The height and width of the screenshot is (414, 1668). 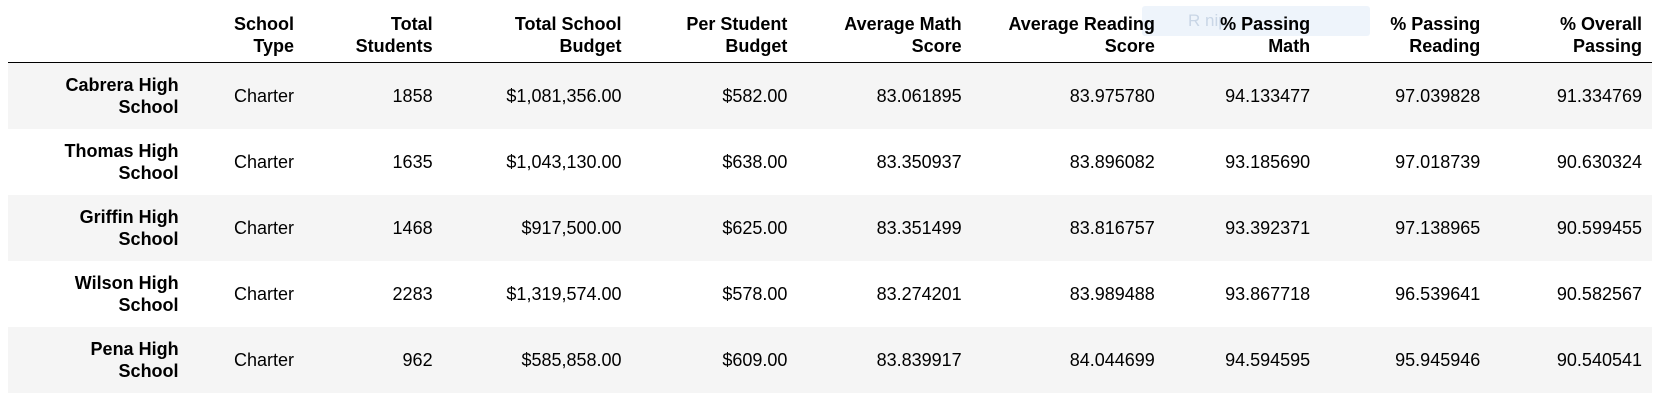 What do you see at coordinates (1112, 359) in the screenshot?
I see `cell-average-reading-score: 84.044699` at bounding box center [1112, 359].